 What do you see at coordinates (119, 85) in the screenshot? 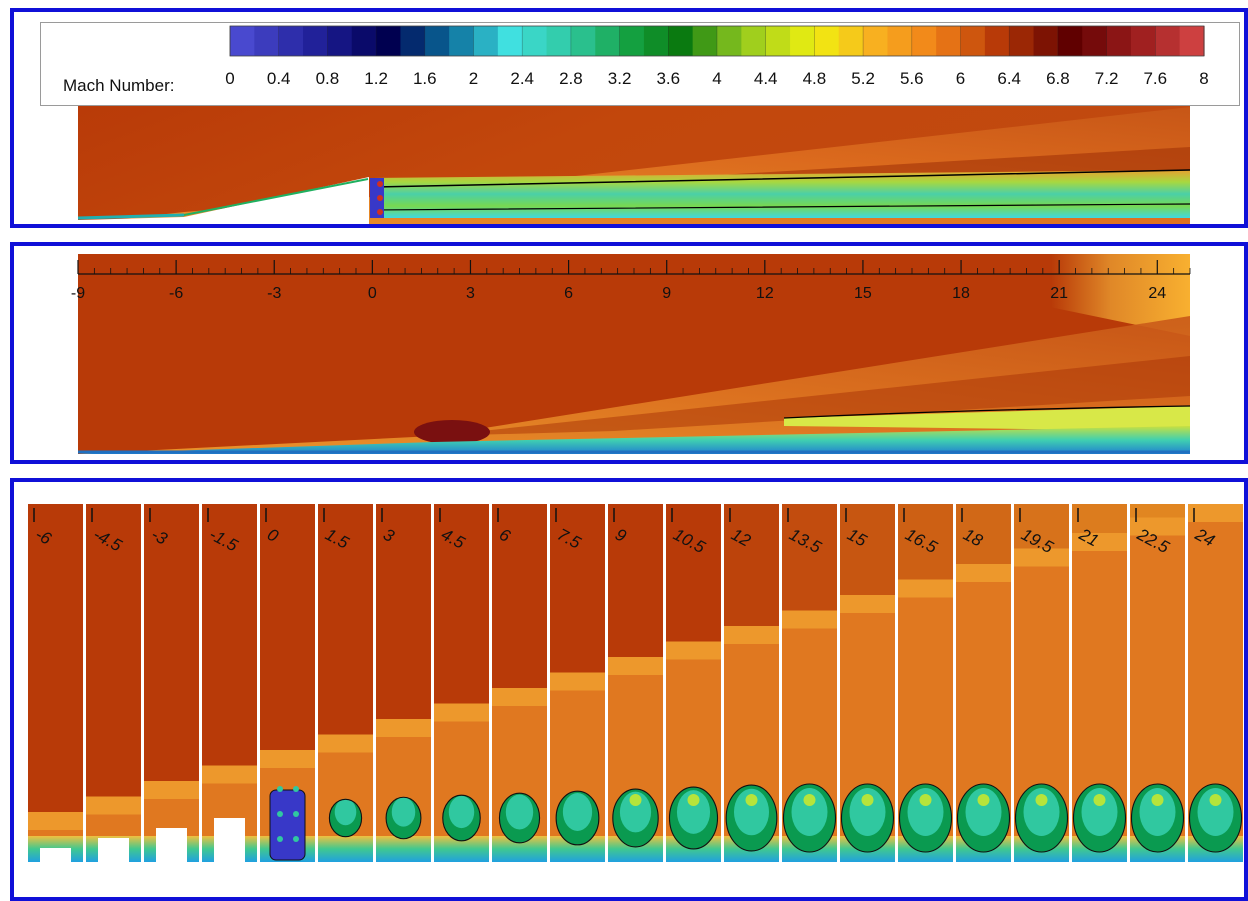
I see `legend-title: Mach Number:` at bounding box center [119, 85].